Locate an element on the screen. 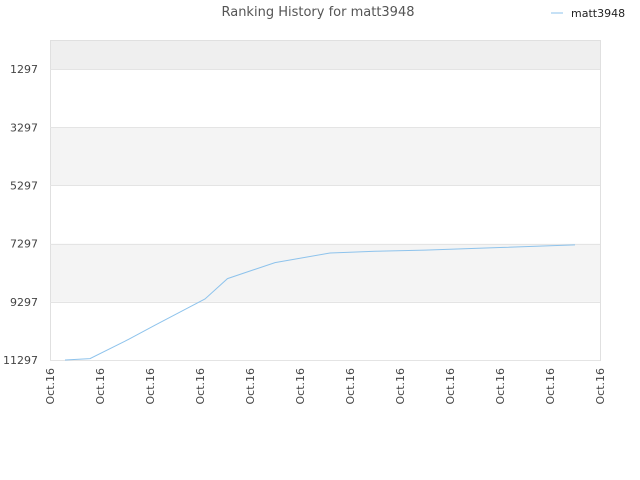 Image resolution: width=640 pixels, height=480 pixels. y-tick-label-2: 5297 is located at coordinates (24, 185).